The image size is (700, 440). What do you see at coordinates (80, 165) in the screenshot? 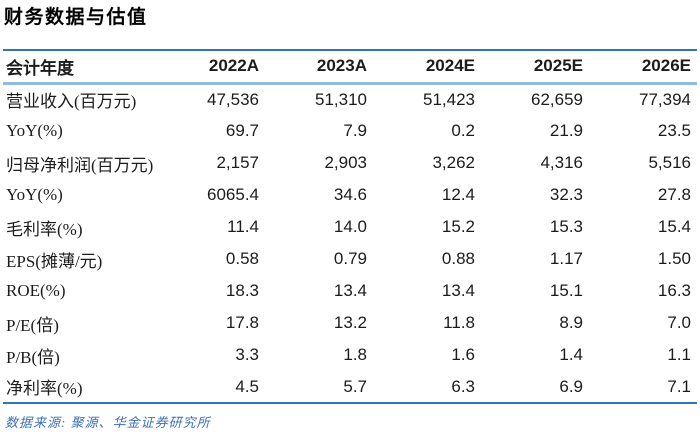
I see `row-label: 归母净利润(百万元)` at bounding box center [80, 165].